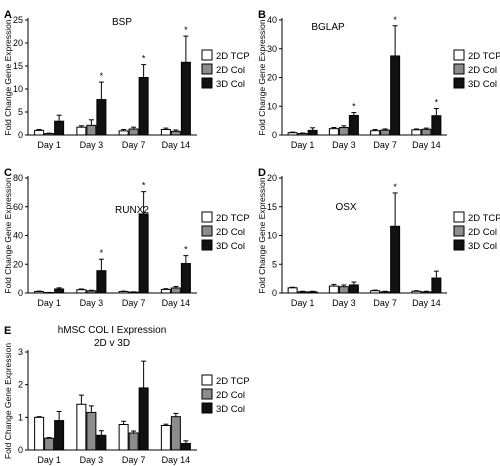  What do you see at coordinates (112, 343) in the screenshot?
I see `chart-subtitle: 2D v 3D` at bounding box center [112, 343].